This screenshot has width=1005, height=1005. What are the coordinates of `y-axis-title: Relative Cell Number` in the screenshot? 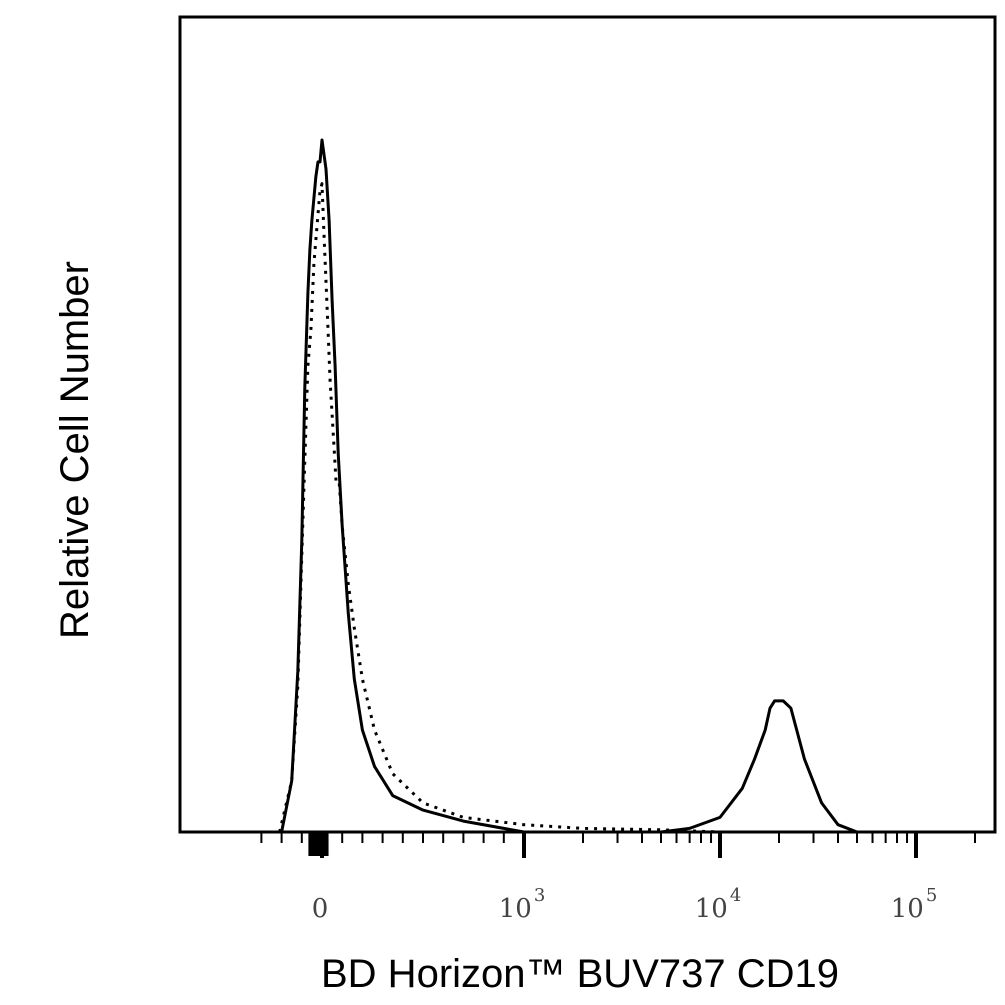 It's located at (75, 450).